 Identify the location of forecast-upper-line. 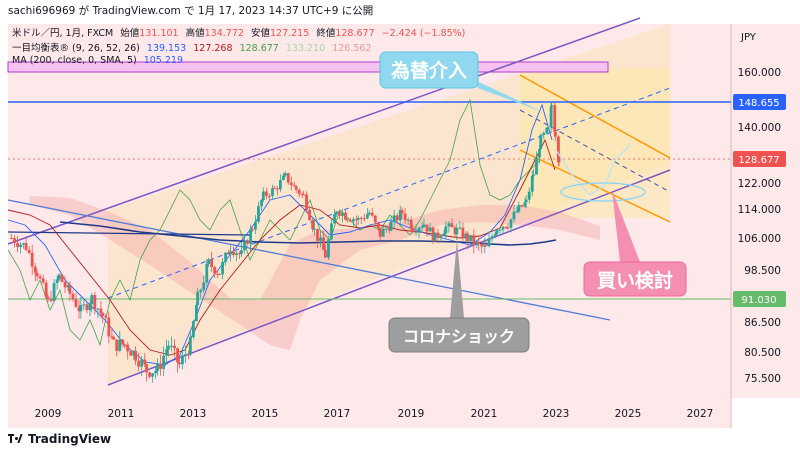
(595, 116).